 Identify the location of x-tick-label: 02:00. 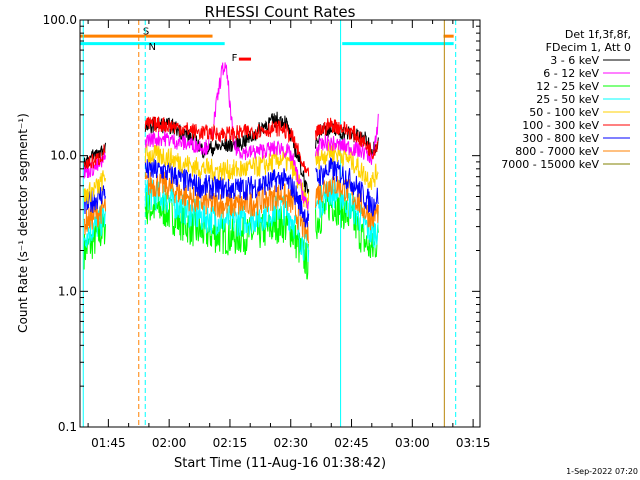
(169, 443).